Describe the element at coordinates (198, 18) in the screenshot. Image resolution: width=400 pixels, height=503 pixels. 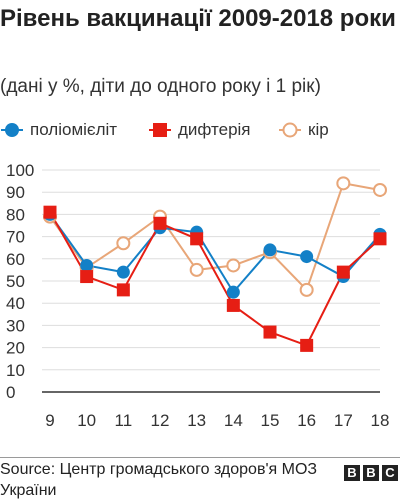
I see `chart-title: Рівень вакцинації 2009-2018 роки` at that location.